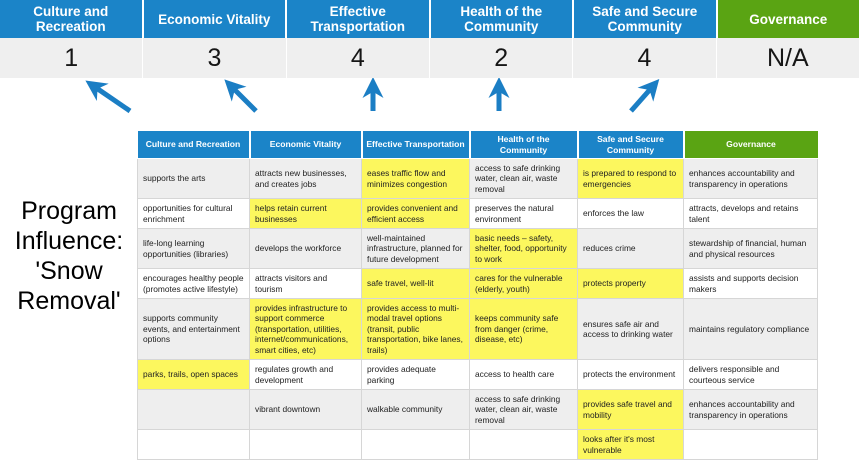  Describe the element at coordinates (630, 284) in the screenshot. I see `matrix-cell: protects property` at that location.